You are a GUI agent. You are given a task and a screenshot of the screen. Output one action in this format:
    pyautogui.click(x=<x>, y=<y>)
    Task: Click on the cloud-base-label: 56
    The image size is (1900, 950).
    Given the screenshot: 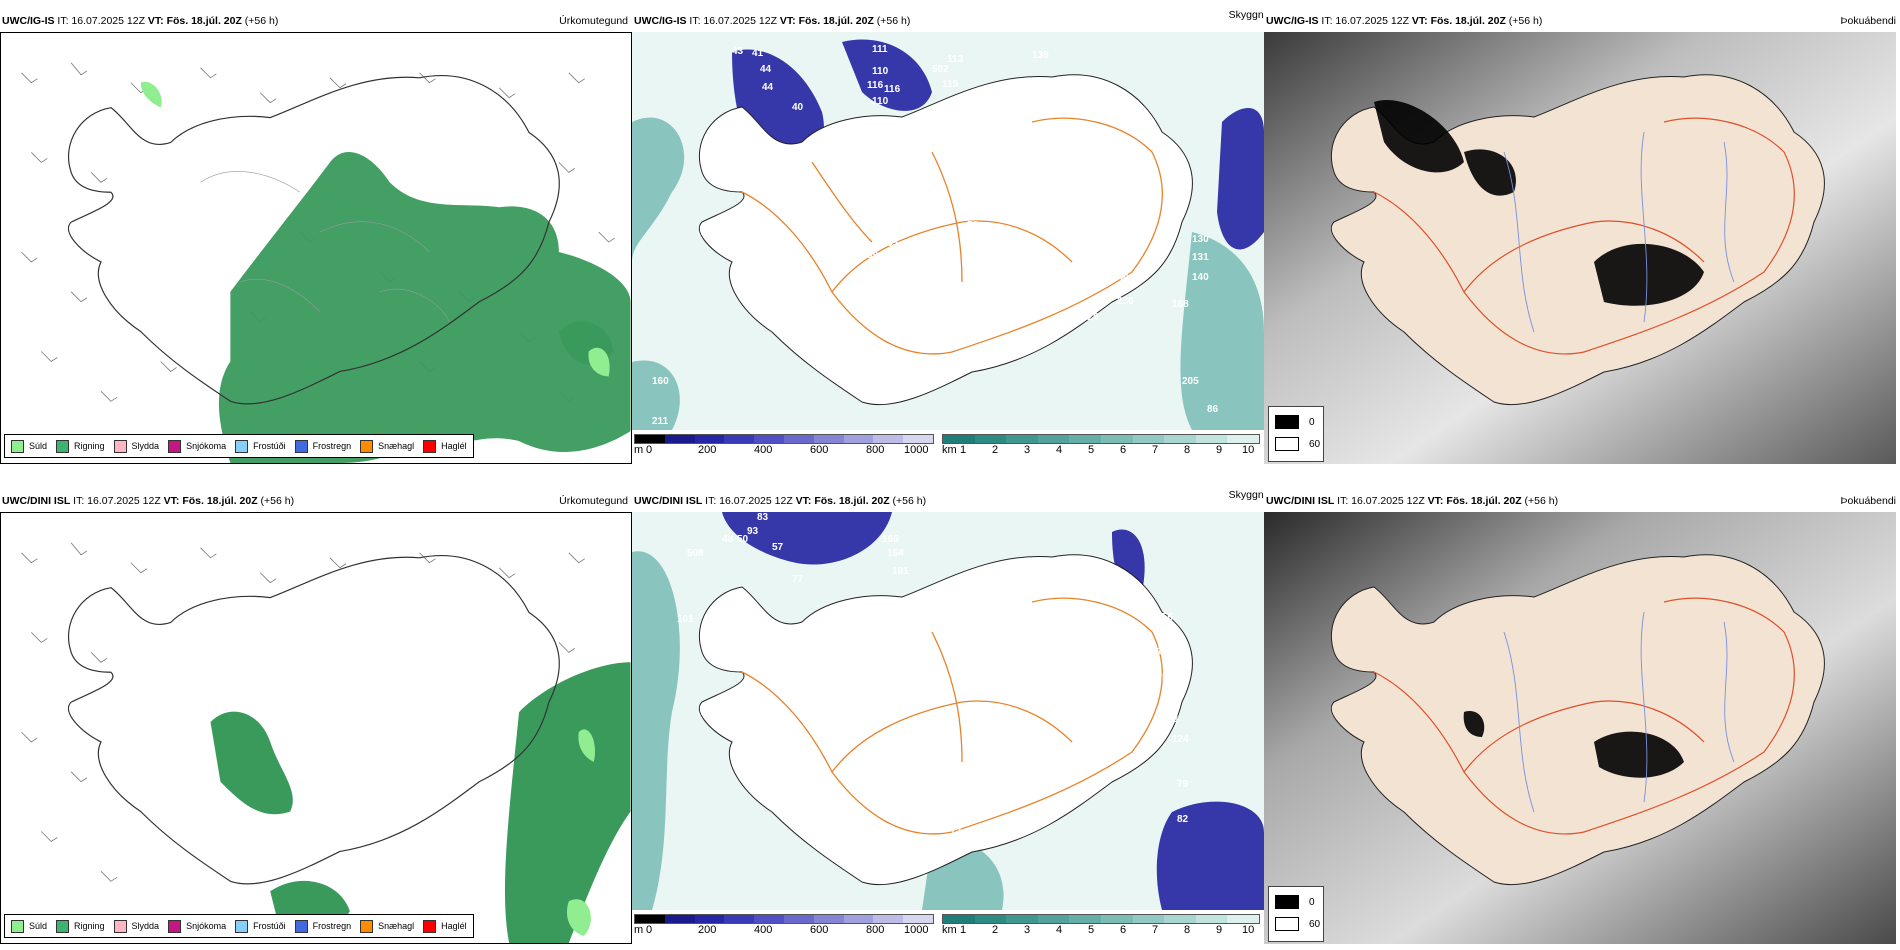 What is the action you would take?
    pyautogui.click(x=1168, y=677)
    